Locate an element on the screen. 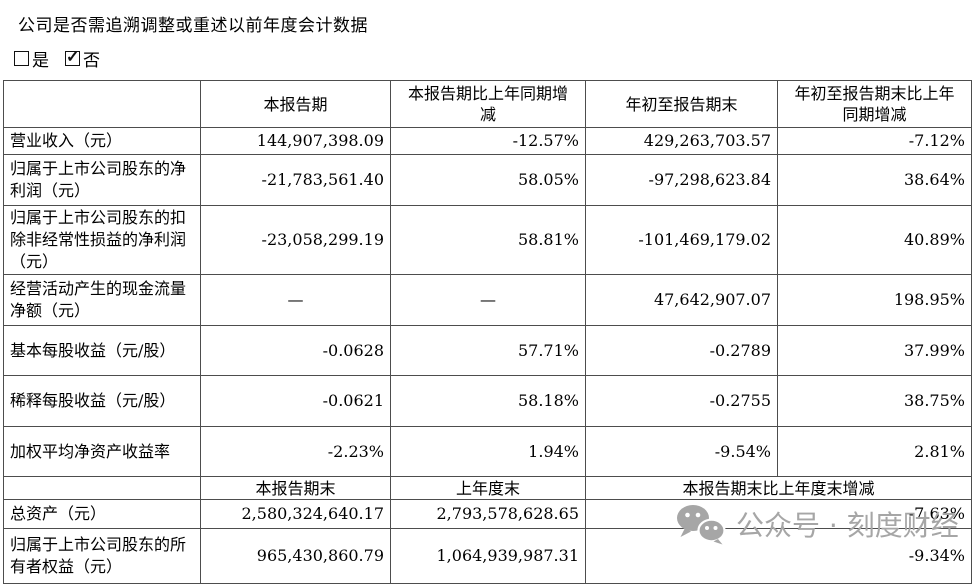 The width and height of the screenshot is (975, 584). cell-value: 37.99% is located at coordinates (874, 350).